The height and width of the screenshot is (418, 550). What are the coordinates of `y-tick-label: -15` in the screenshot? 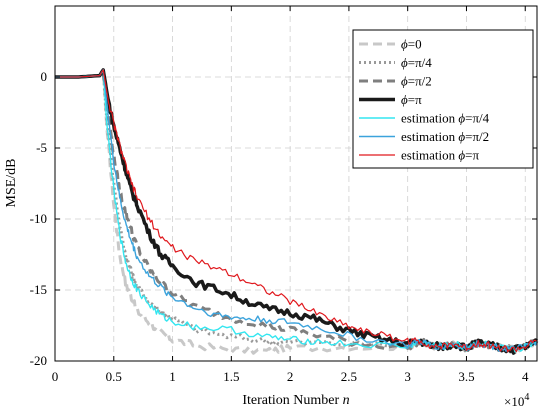 It's located at (38, 289).